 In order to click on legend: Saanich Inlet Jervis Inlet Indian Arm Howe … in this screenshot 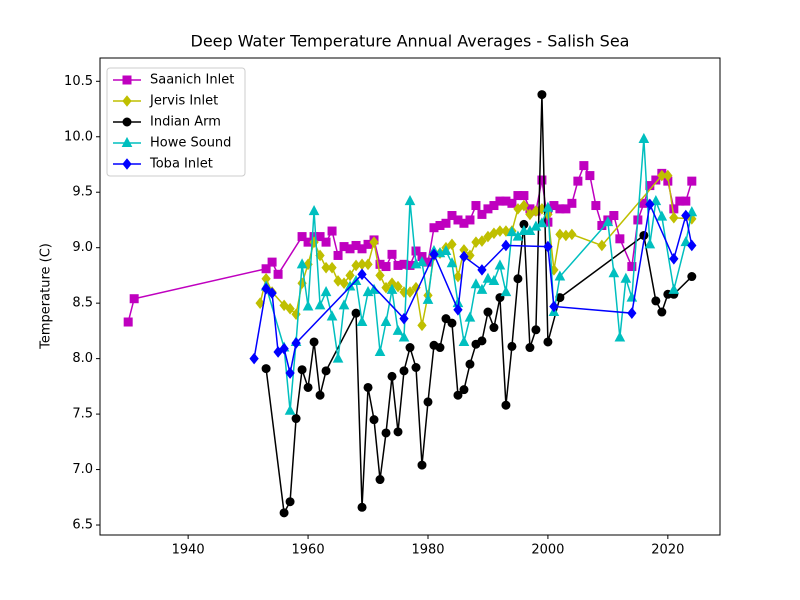, I will do `click(176, 122)`.